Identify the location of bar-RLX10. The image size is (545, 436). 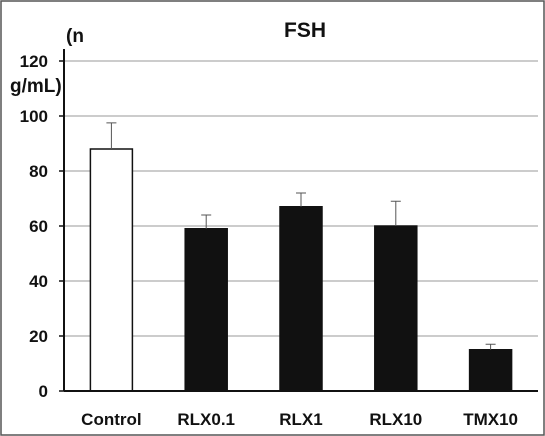
(396, 308).